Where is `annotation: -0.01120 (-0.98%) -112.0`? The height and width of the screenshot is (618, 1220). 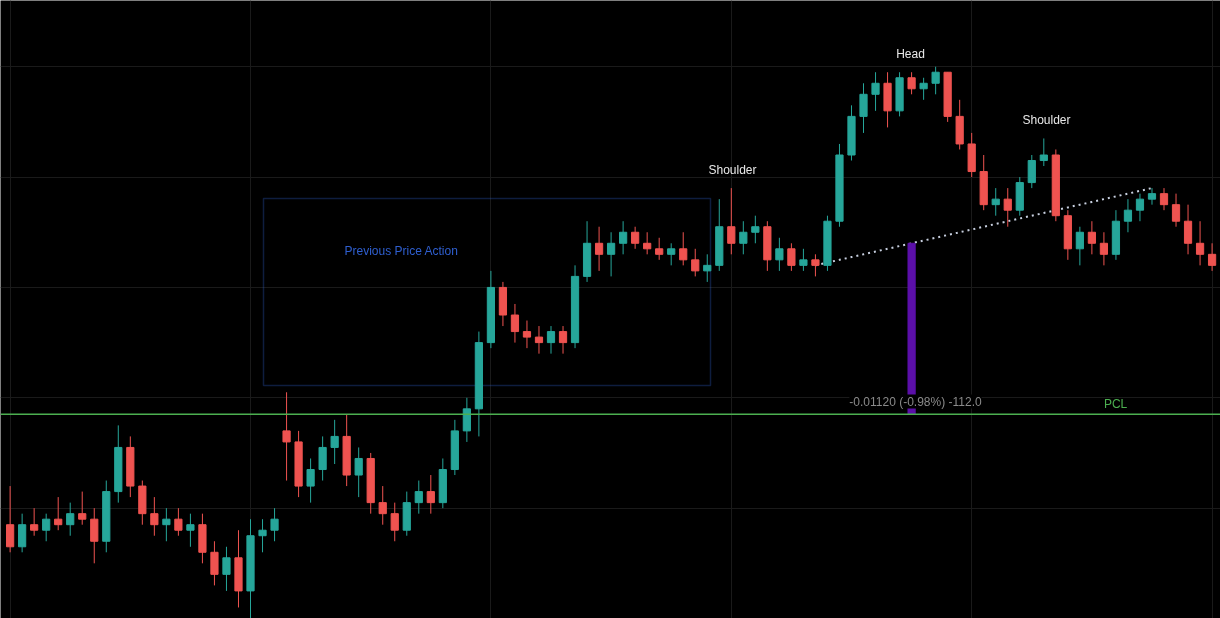
annotation: -0.01120 (-0.98%) -112.0 is located at coordinates (915, 401).